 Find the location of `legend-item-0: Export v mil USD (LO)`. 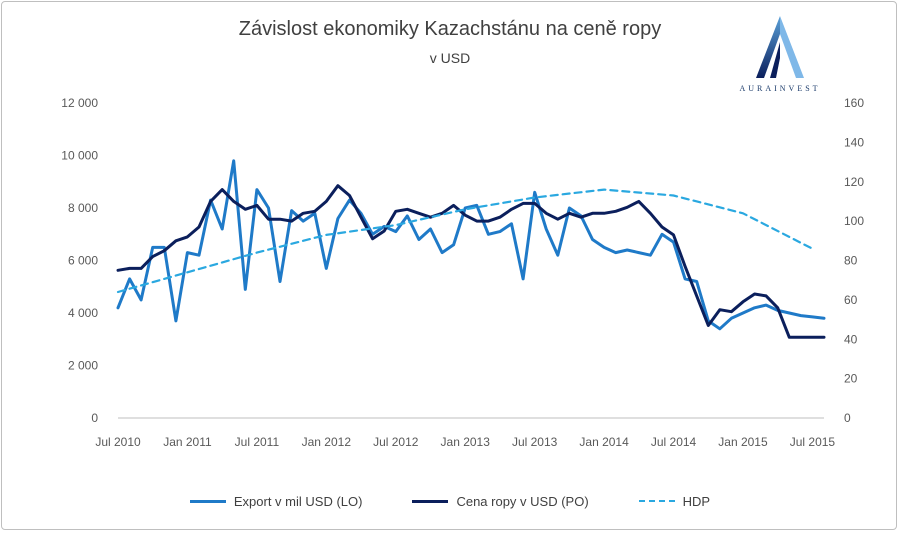

legend-item-0: Export v mil USD (LO) is located at coordinates (276, 501).